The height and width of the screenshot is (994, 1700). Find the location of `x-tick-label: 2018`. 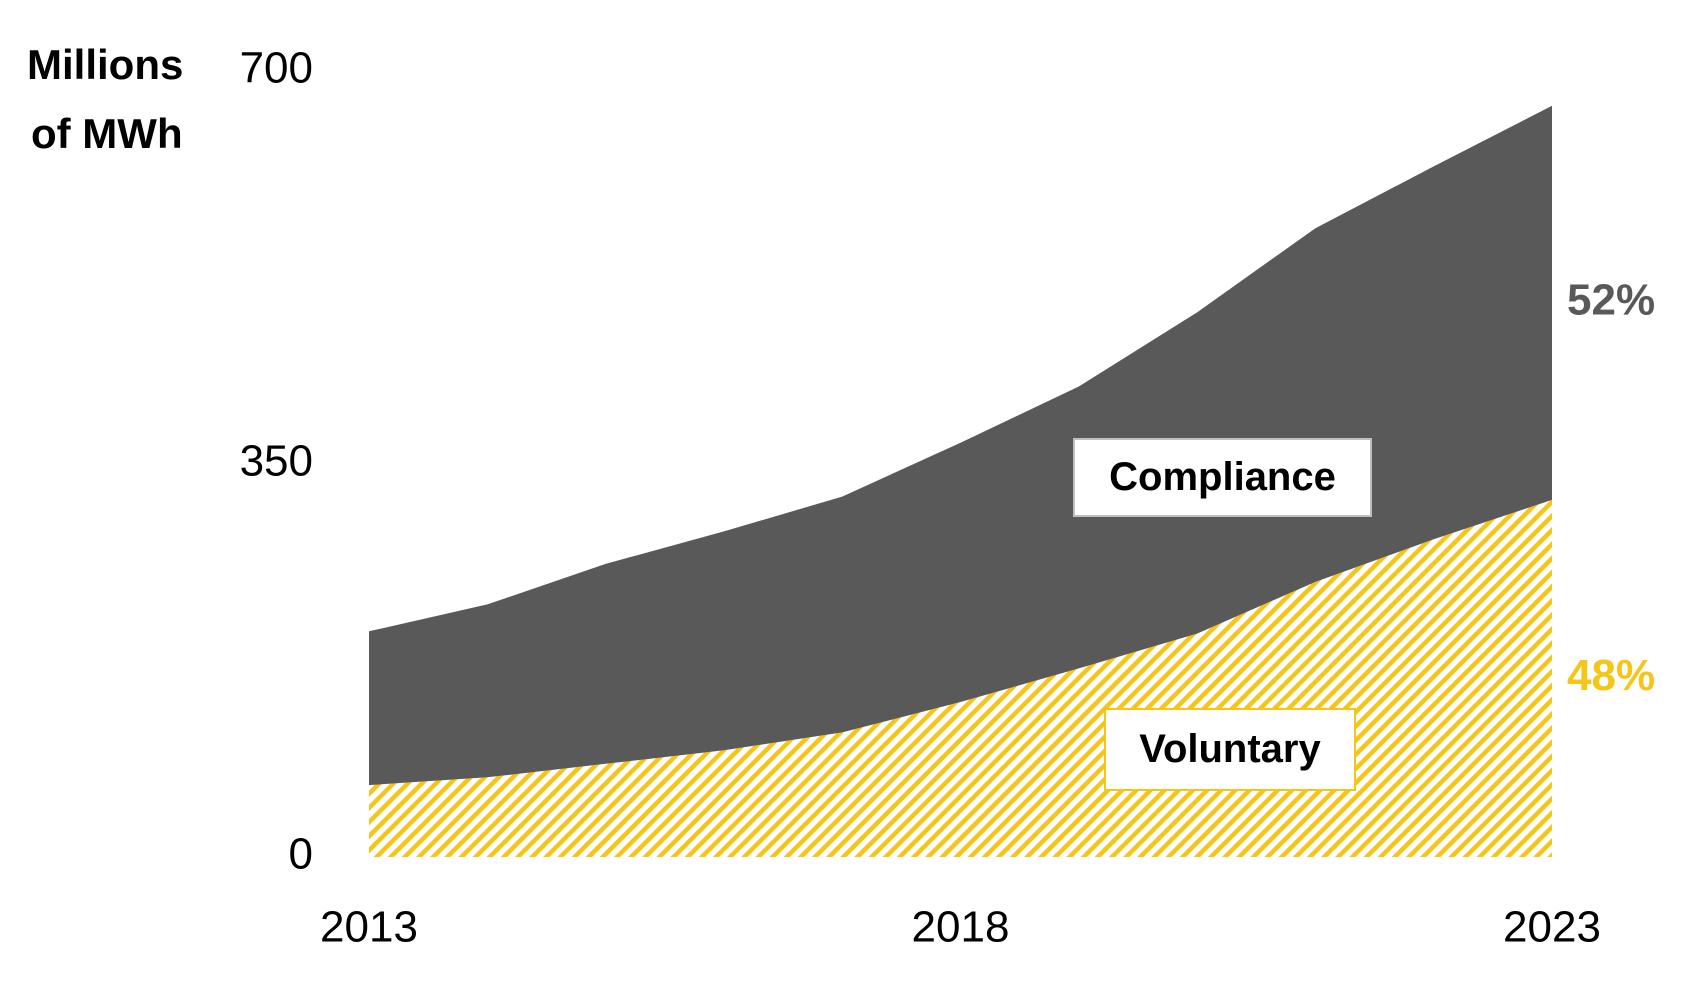

x-tick-label: 2018 is located at coordinates (961, 927).